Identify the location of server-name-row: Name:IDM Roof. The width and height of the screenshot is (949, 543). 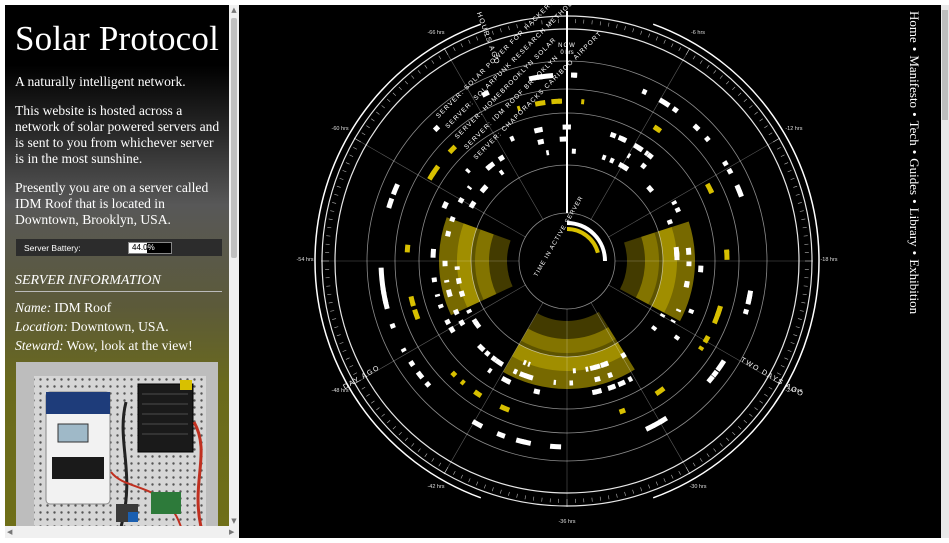
(63, 308).